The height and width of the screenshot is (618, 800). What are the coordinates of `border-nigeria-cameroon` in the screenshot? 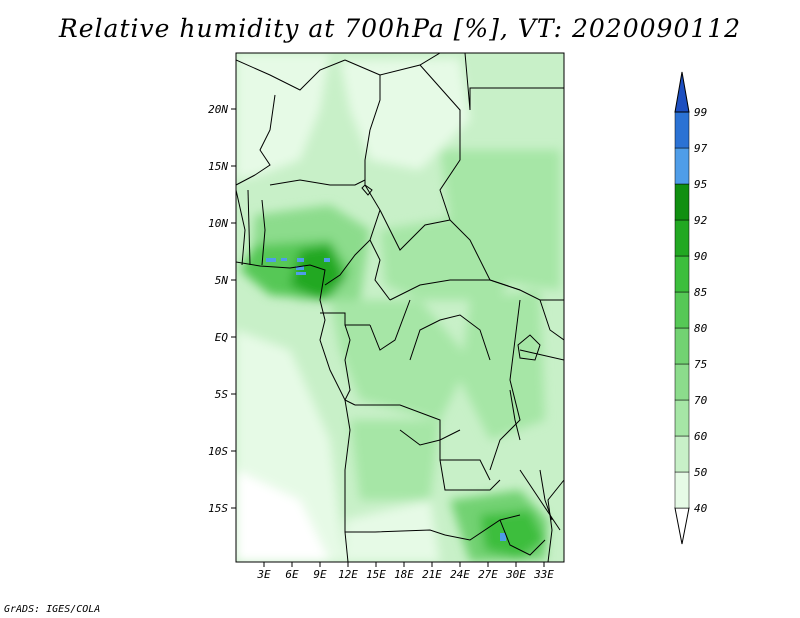 It's located at (352, 235).